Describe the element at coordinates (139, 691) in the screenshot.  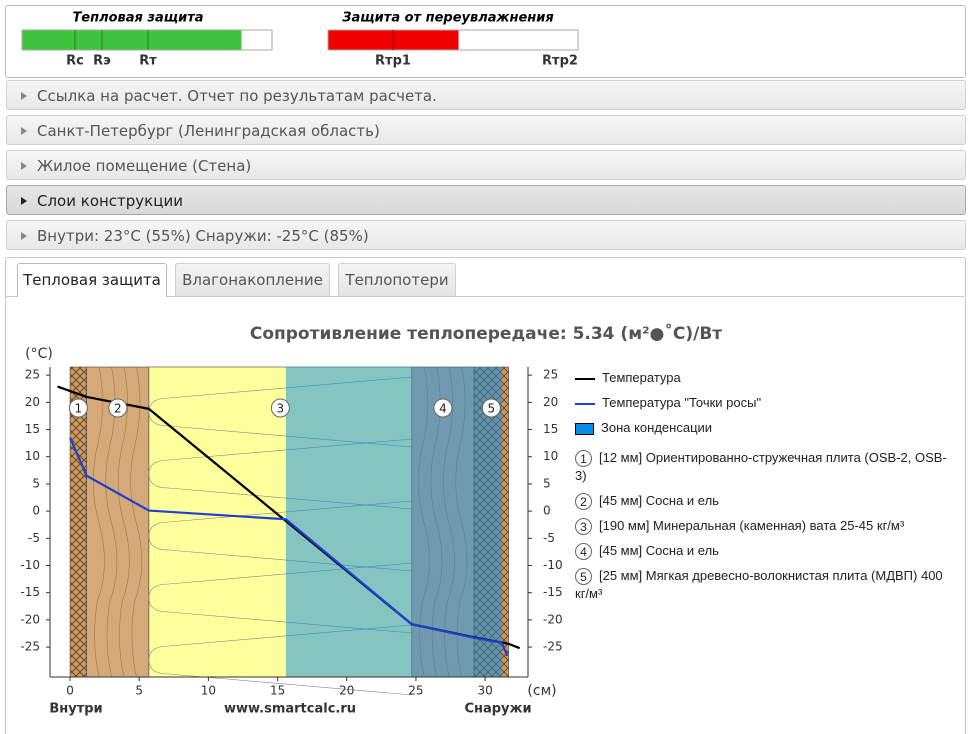
I see `x-tick-label: 5` at that location.